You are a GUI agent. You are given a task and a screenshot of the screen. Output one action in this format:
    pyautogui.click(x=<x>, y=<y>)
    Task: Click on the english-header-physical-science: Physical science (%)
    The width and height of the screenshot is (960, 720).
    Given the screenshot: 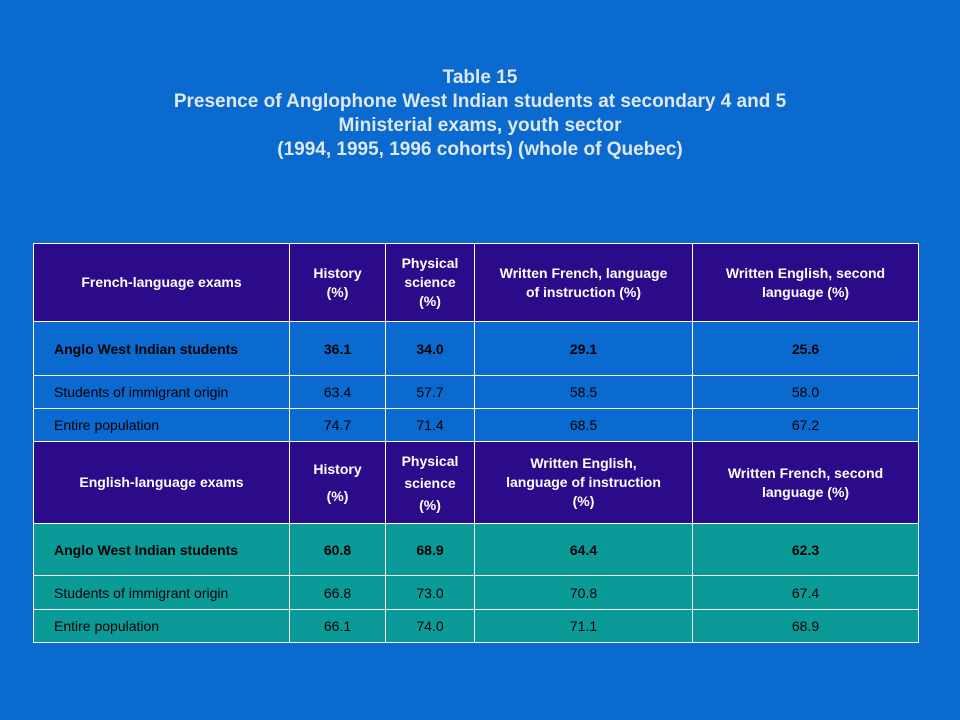 What is the action you would take?
    pyautogui.click(x=430, y=482)
    